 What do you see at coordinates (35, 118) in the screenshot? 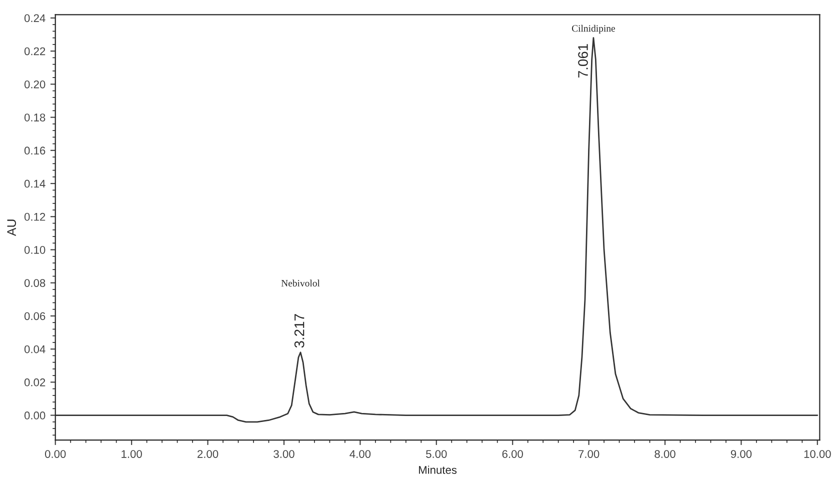
I see `y-tick-label: 0.18` at bounding box center [35, 118].